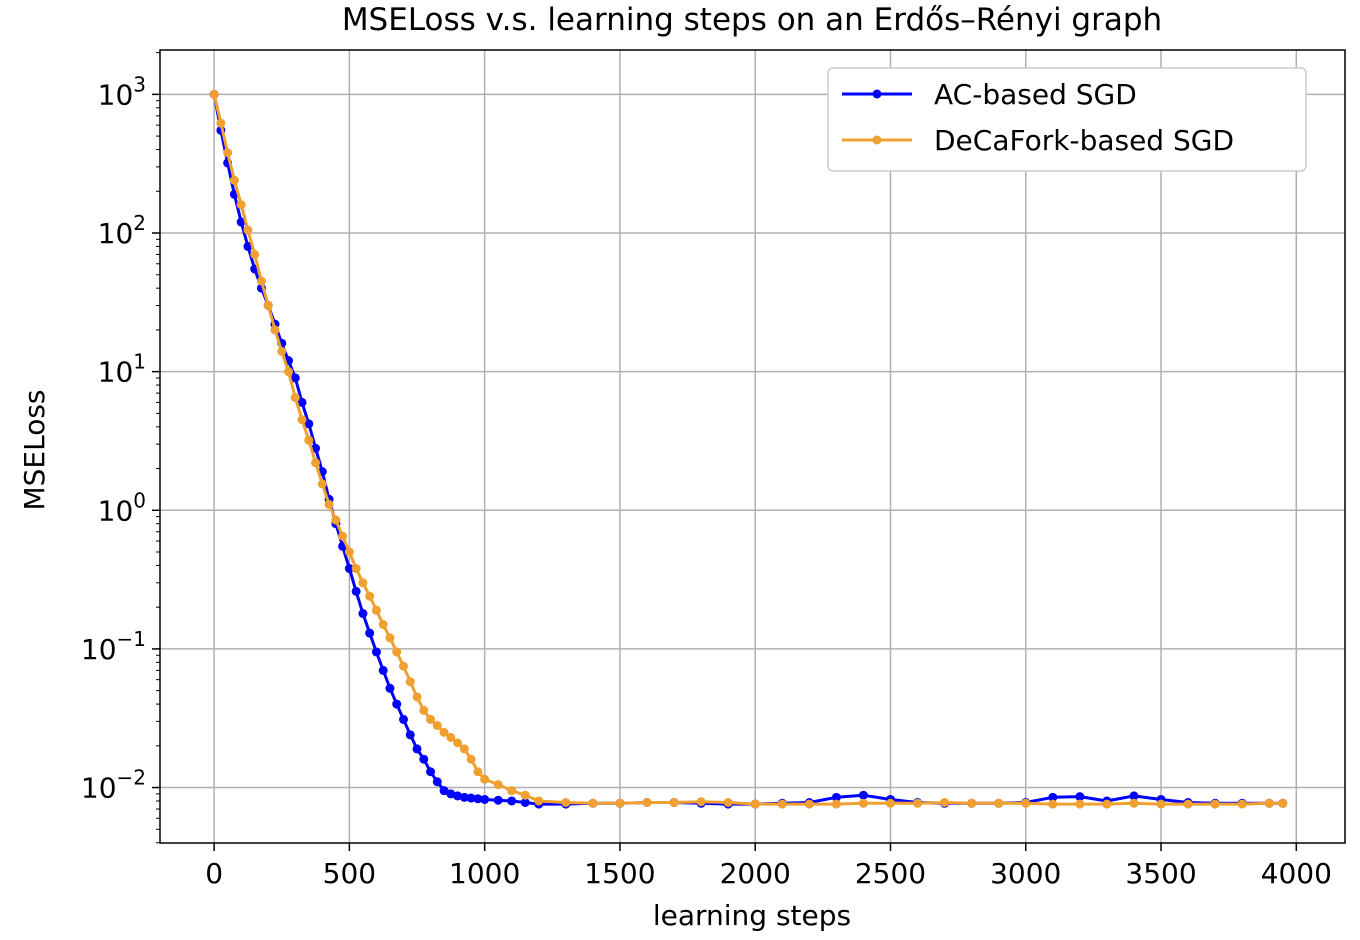 This screenshot has height=940, width=1360. What do you see at coordinates (1035, 94) in the screenshot?
I see `legend-label: AC-based SGD` at bounding box center [1035, 94].